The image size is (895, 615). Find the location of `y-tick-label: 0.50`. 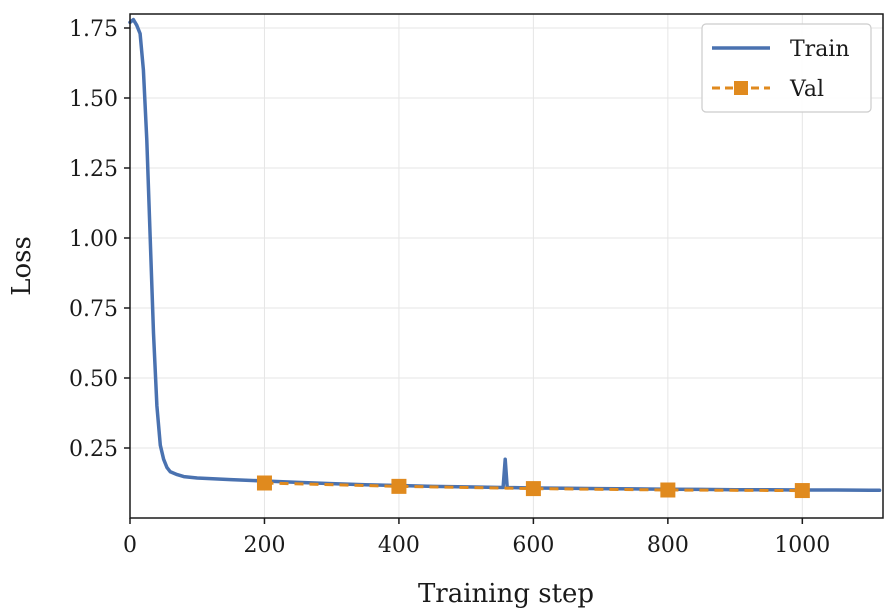

y-tick-label: 0.50 is located at coordinates (93, 379).